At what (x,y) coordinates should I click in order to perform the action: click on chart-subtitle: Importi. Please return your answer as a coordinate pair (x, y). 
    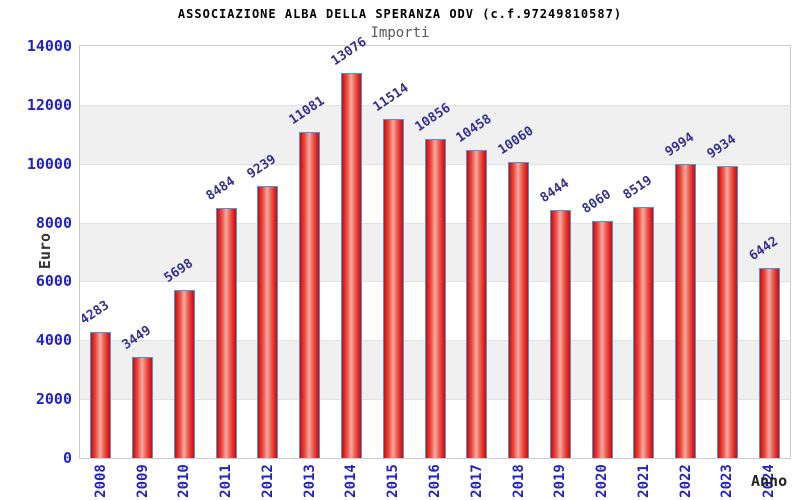
    Looking at the image, I should click on (400, 33).